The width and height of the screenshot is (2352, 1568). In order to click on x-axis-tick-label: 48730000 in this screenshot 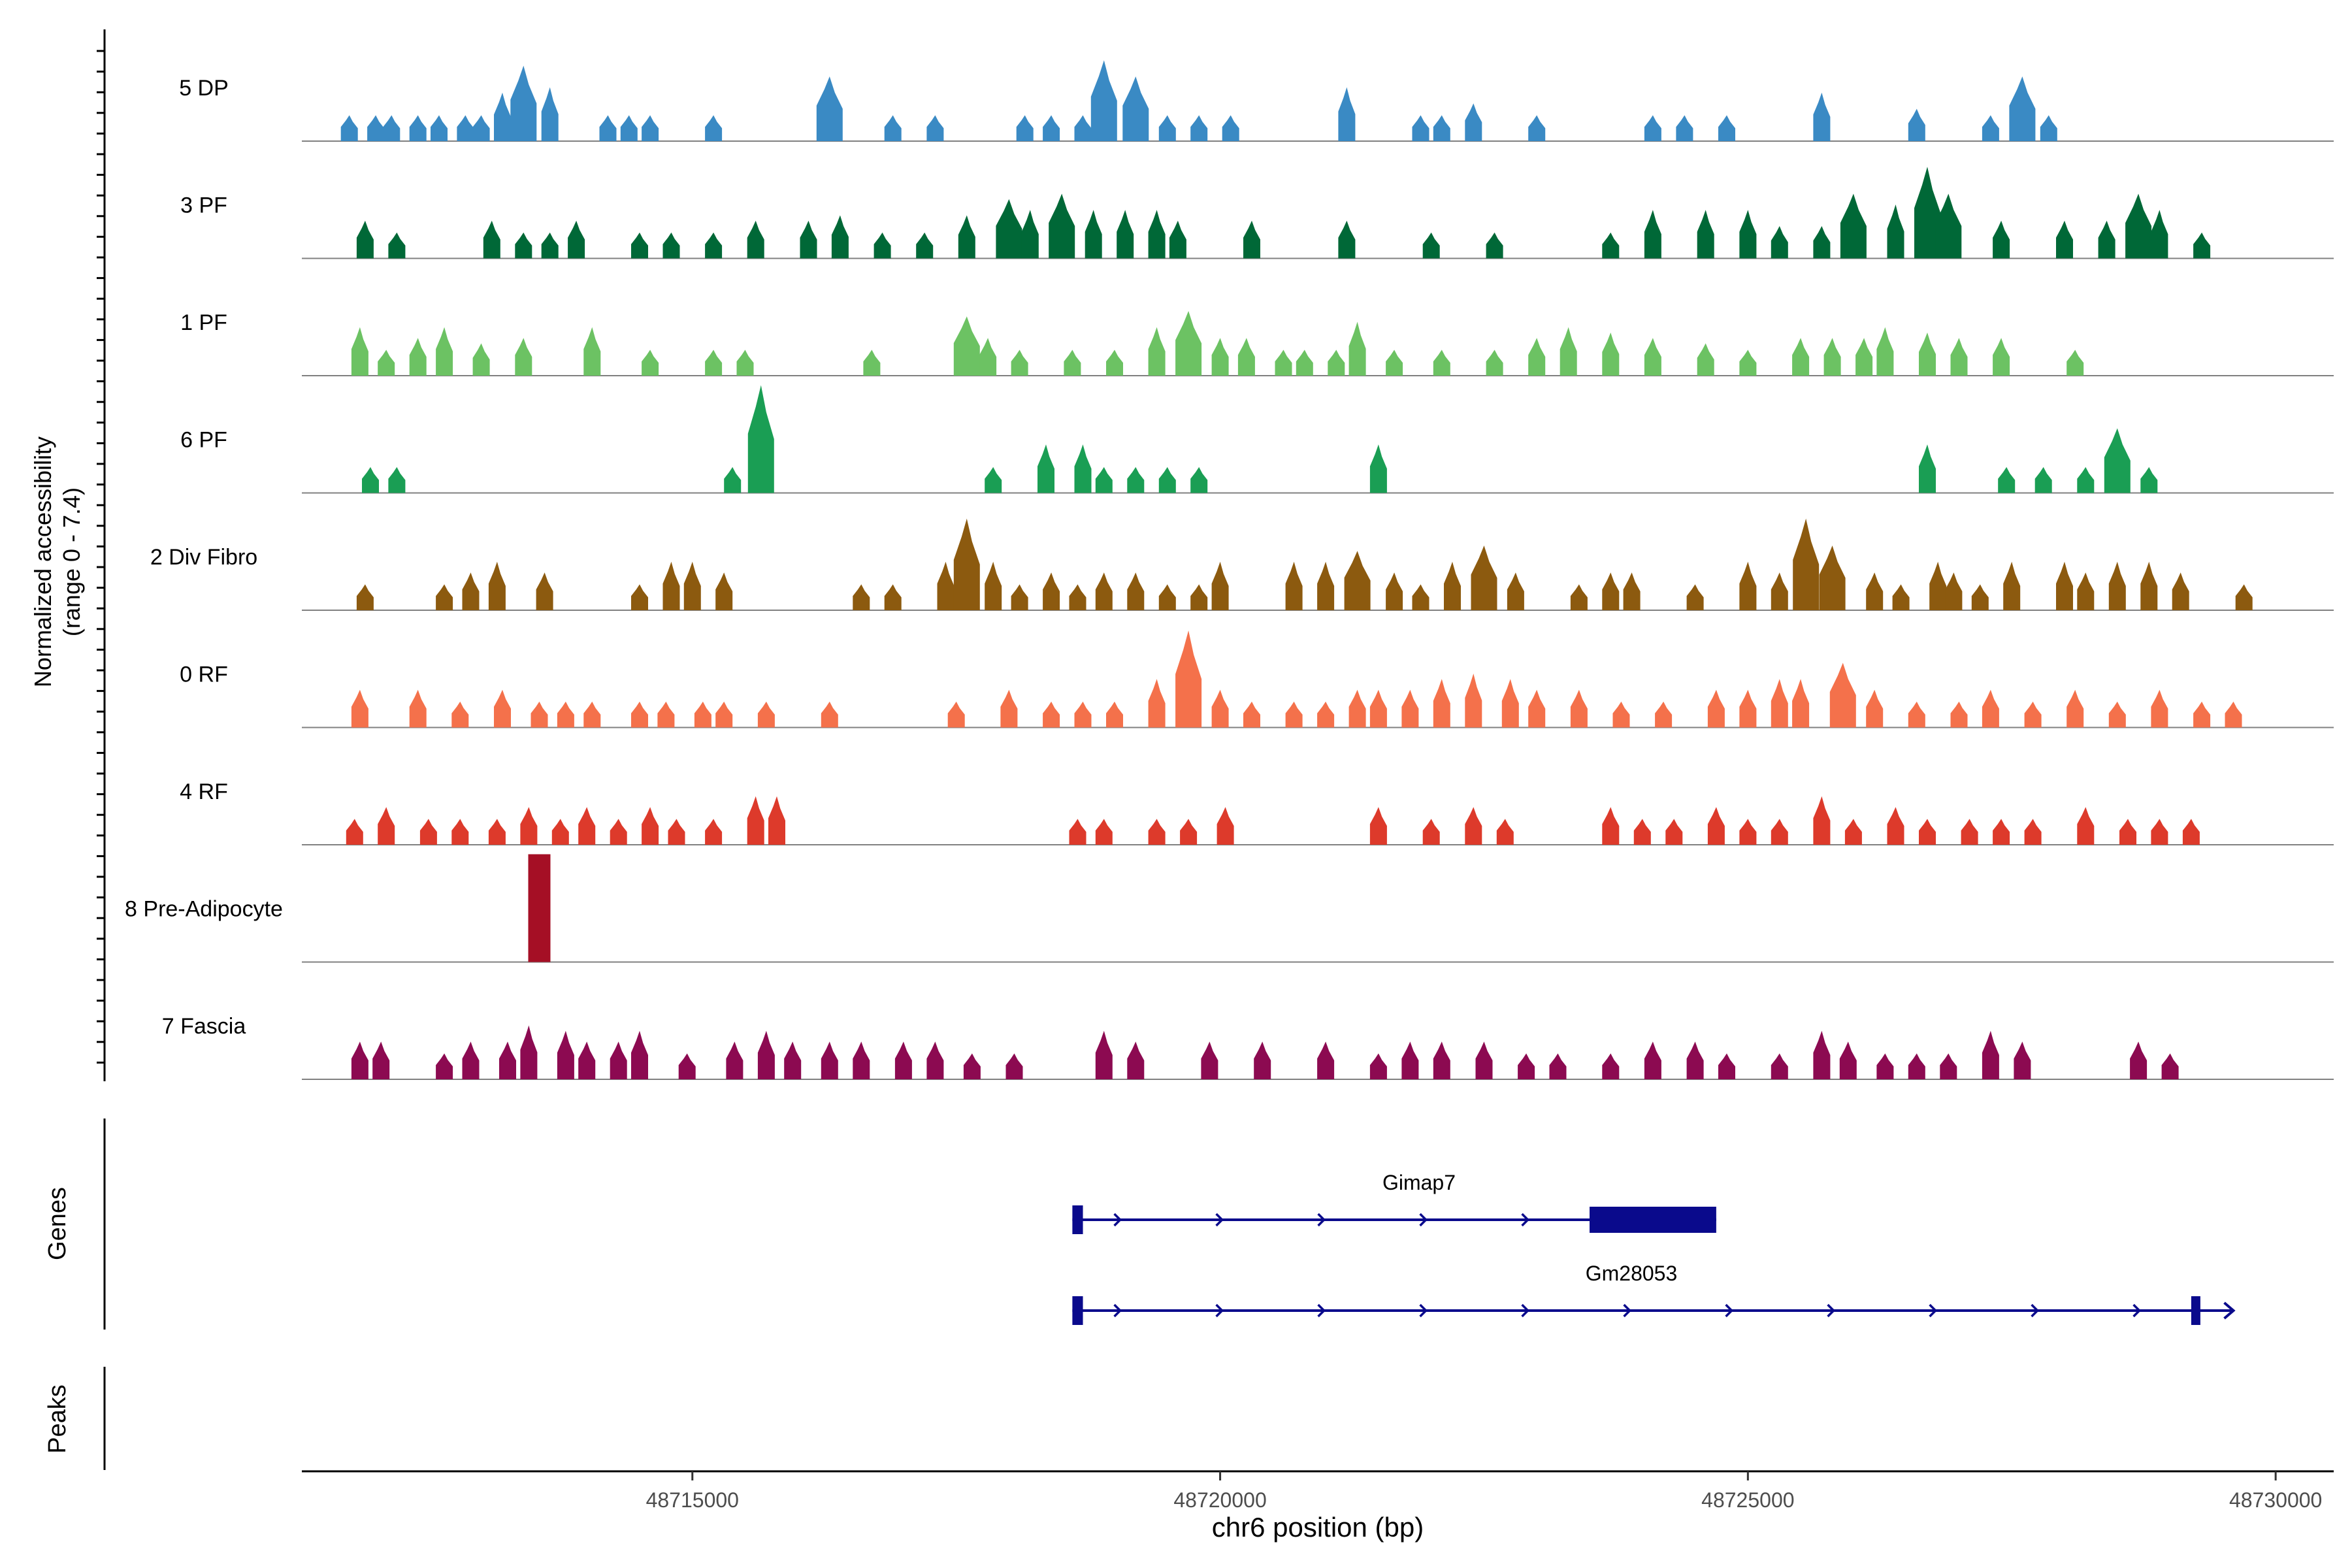, I will do `click(2275, 1500)`.